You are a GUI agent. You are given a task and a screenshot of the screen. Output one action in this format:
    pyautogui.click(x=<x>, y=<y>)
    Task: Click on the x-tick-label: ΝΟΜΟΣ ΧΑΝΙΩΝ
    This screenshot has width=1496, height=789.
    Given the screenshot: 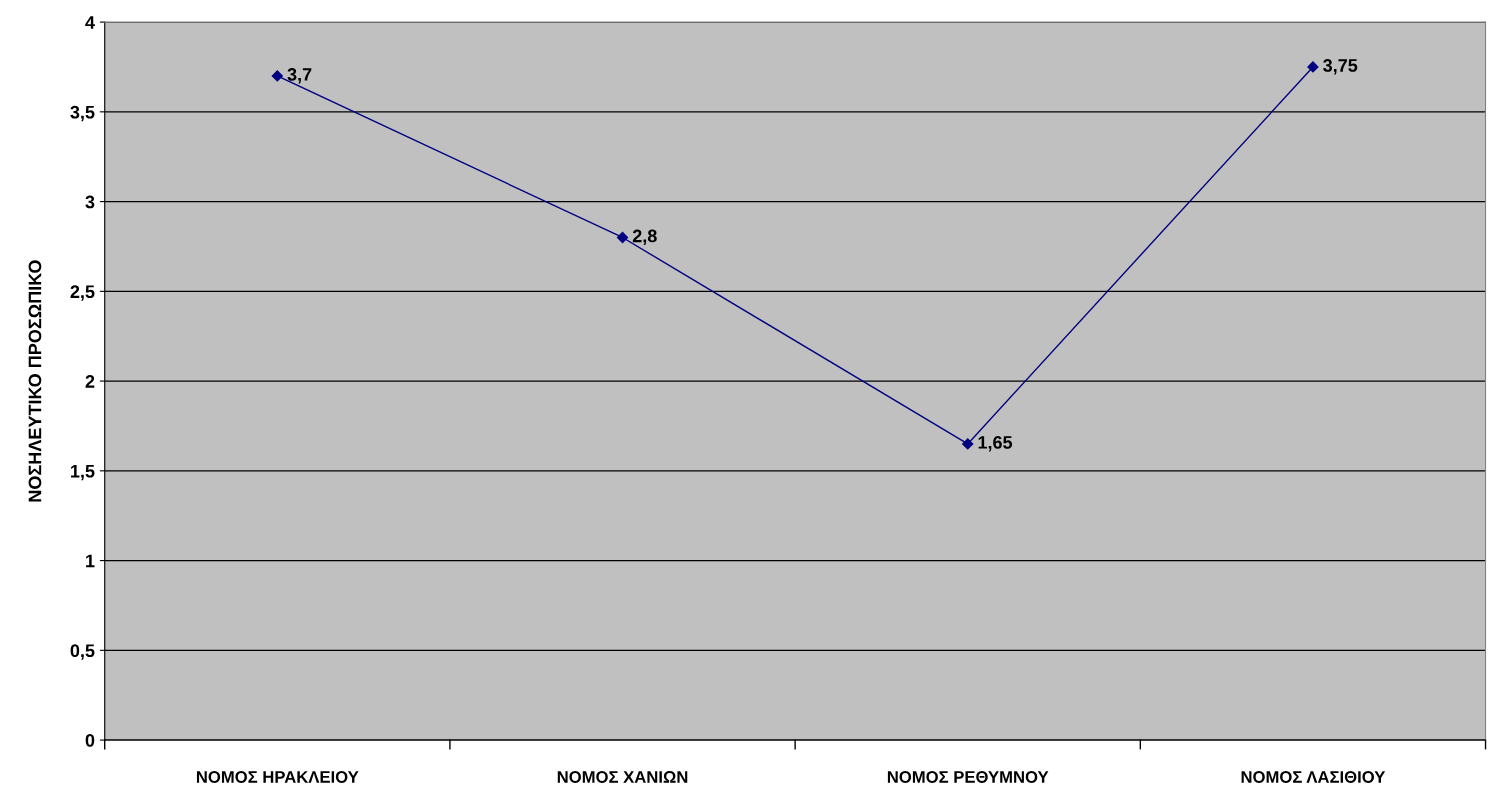 What is the action you would take?
    pyautogui.click(x=622, y=777)
    